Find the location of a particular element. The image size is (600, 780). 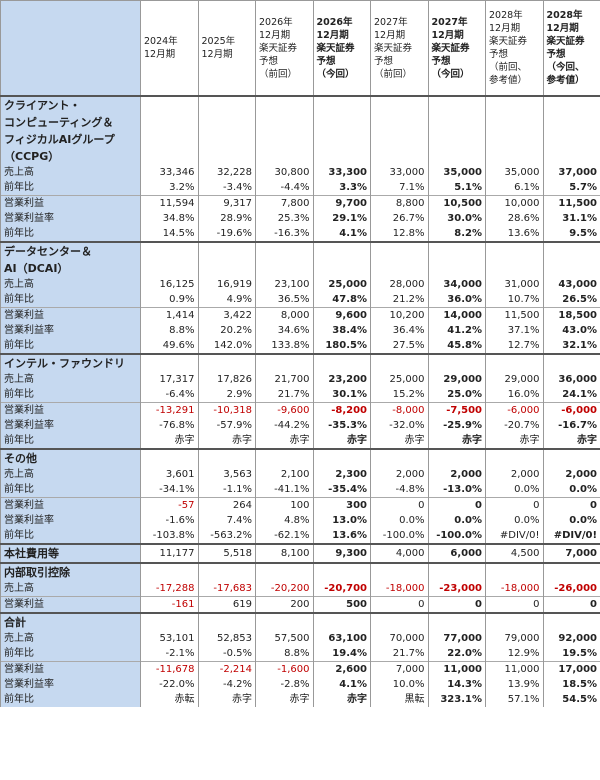

column-header: 2027年 12月期 楽天証券 予想 （前回） is located at coordinates (399, 48).